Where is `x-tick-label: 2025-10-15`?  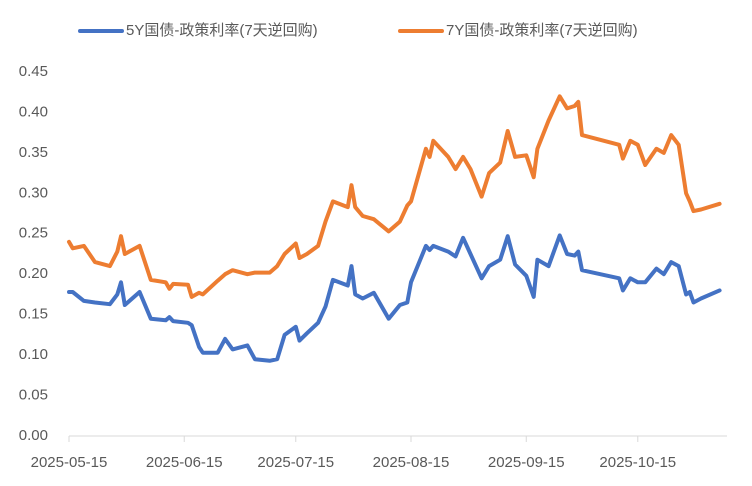 x-tick-label: 2025-10-15 is located at coordinates (637, 462).